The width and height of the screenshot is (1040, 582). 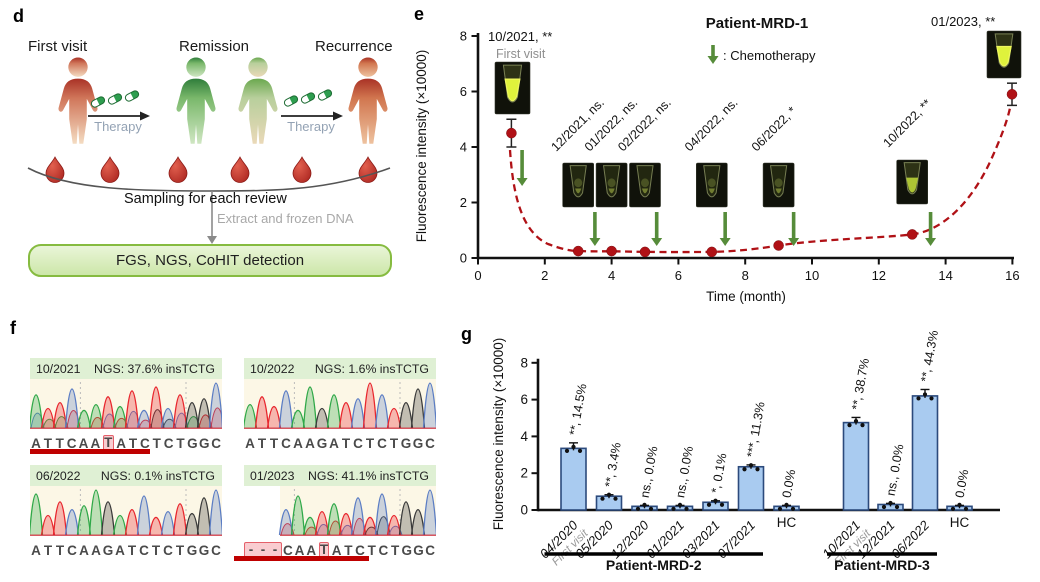 I want to click on g-y-axis-label: Fluorescence intensity (×10000), so click(x=498, y=434).